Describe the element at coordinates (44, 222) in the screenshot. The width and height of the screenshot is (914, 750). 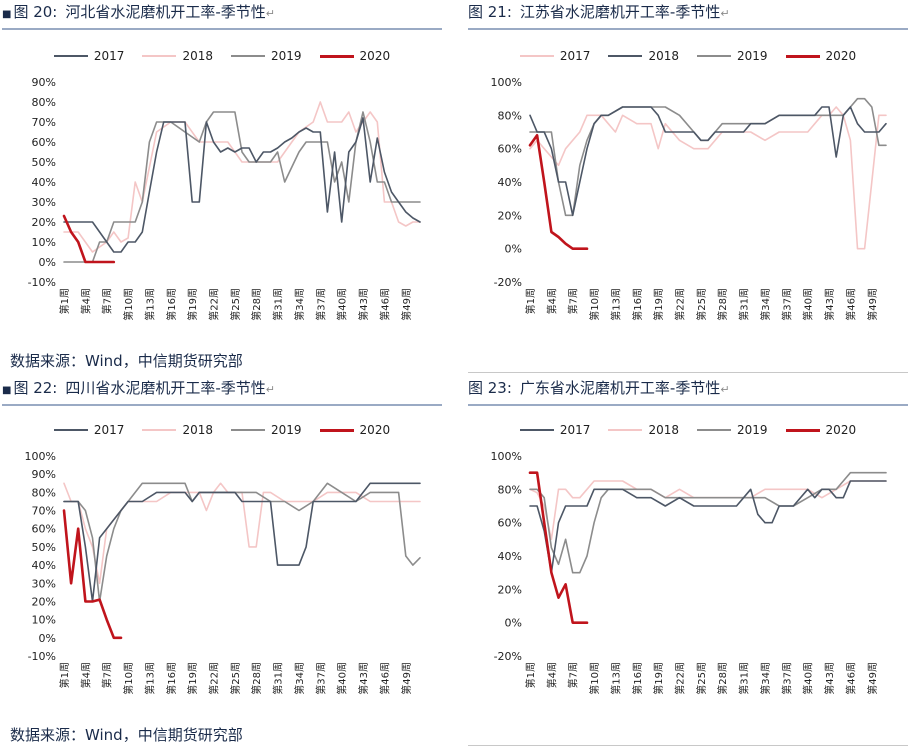
I see `y-tick-label: 20%` at that location.